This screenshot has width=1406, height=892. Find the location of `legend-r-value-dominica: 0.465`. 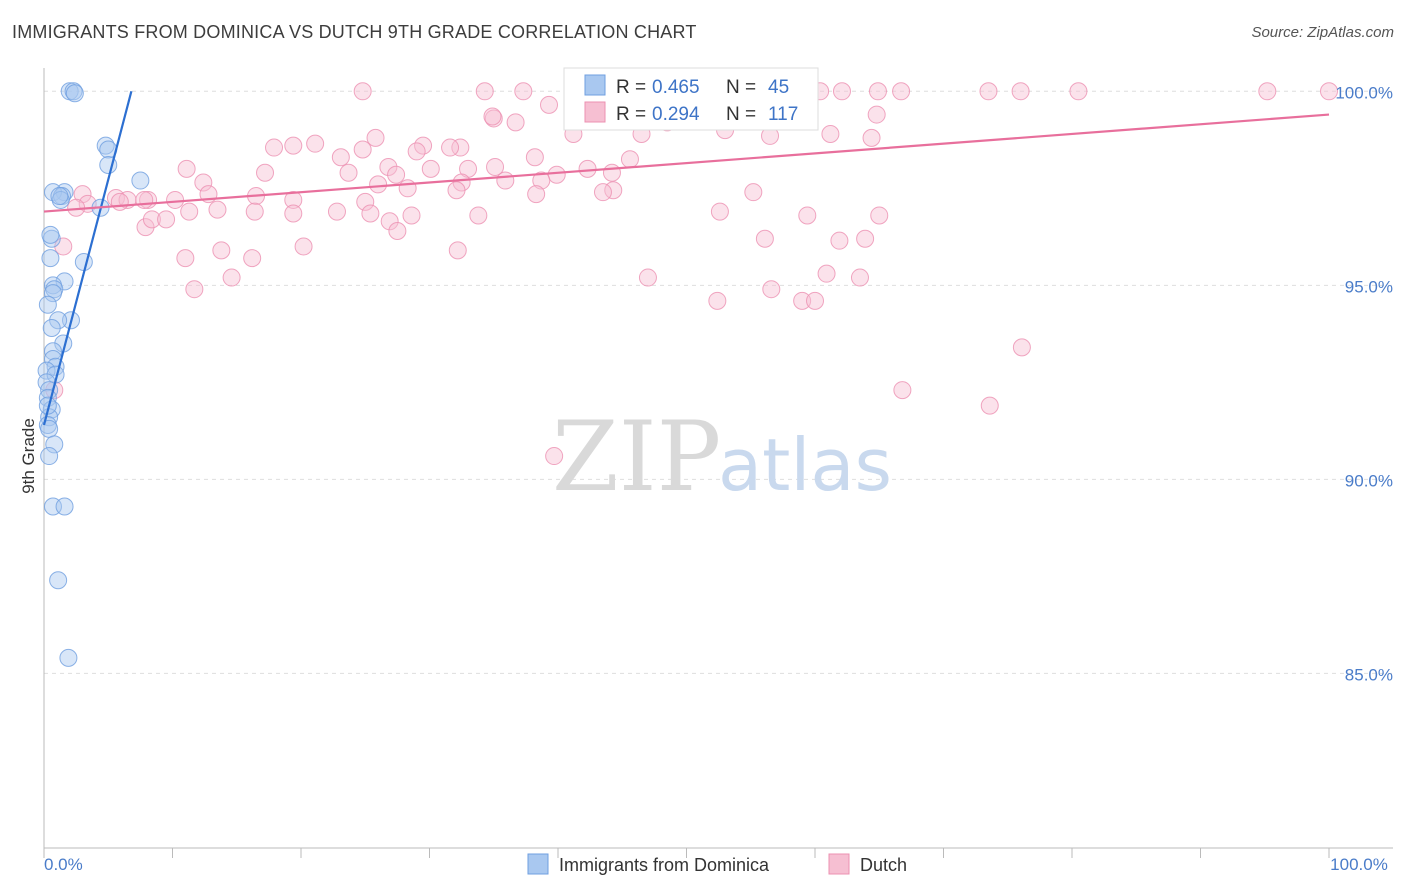

legend-r-value-dominica: 0.465 is located at coordinates (676, 87).